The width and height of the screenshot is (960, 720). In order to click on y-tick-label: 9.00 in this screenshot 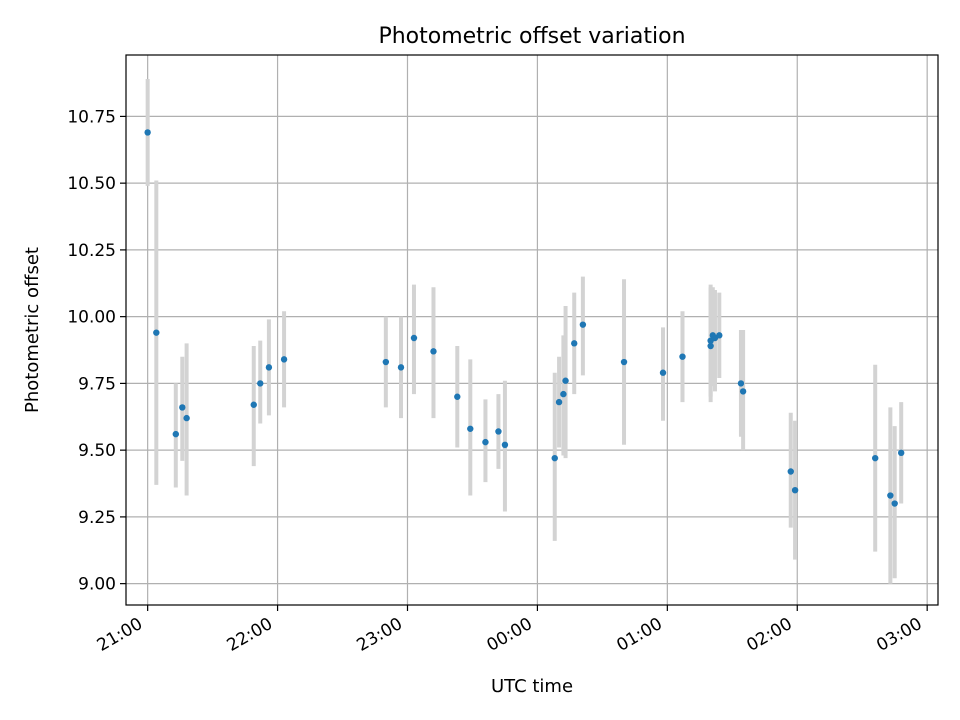, I will do `click(97, 585)`.